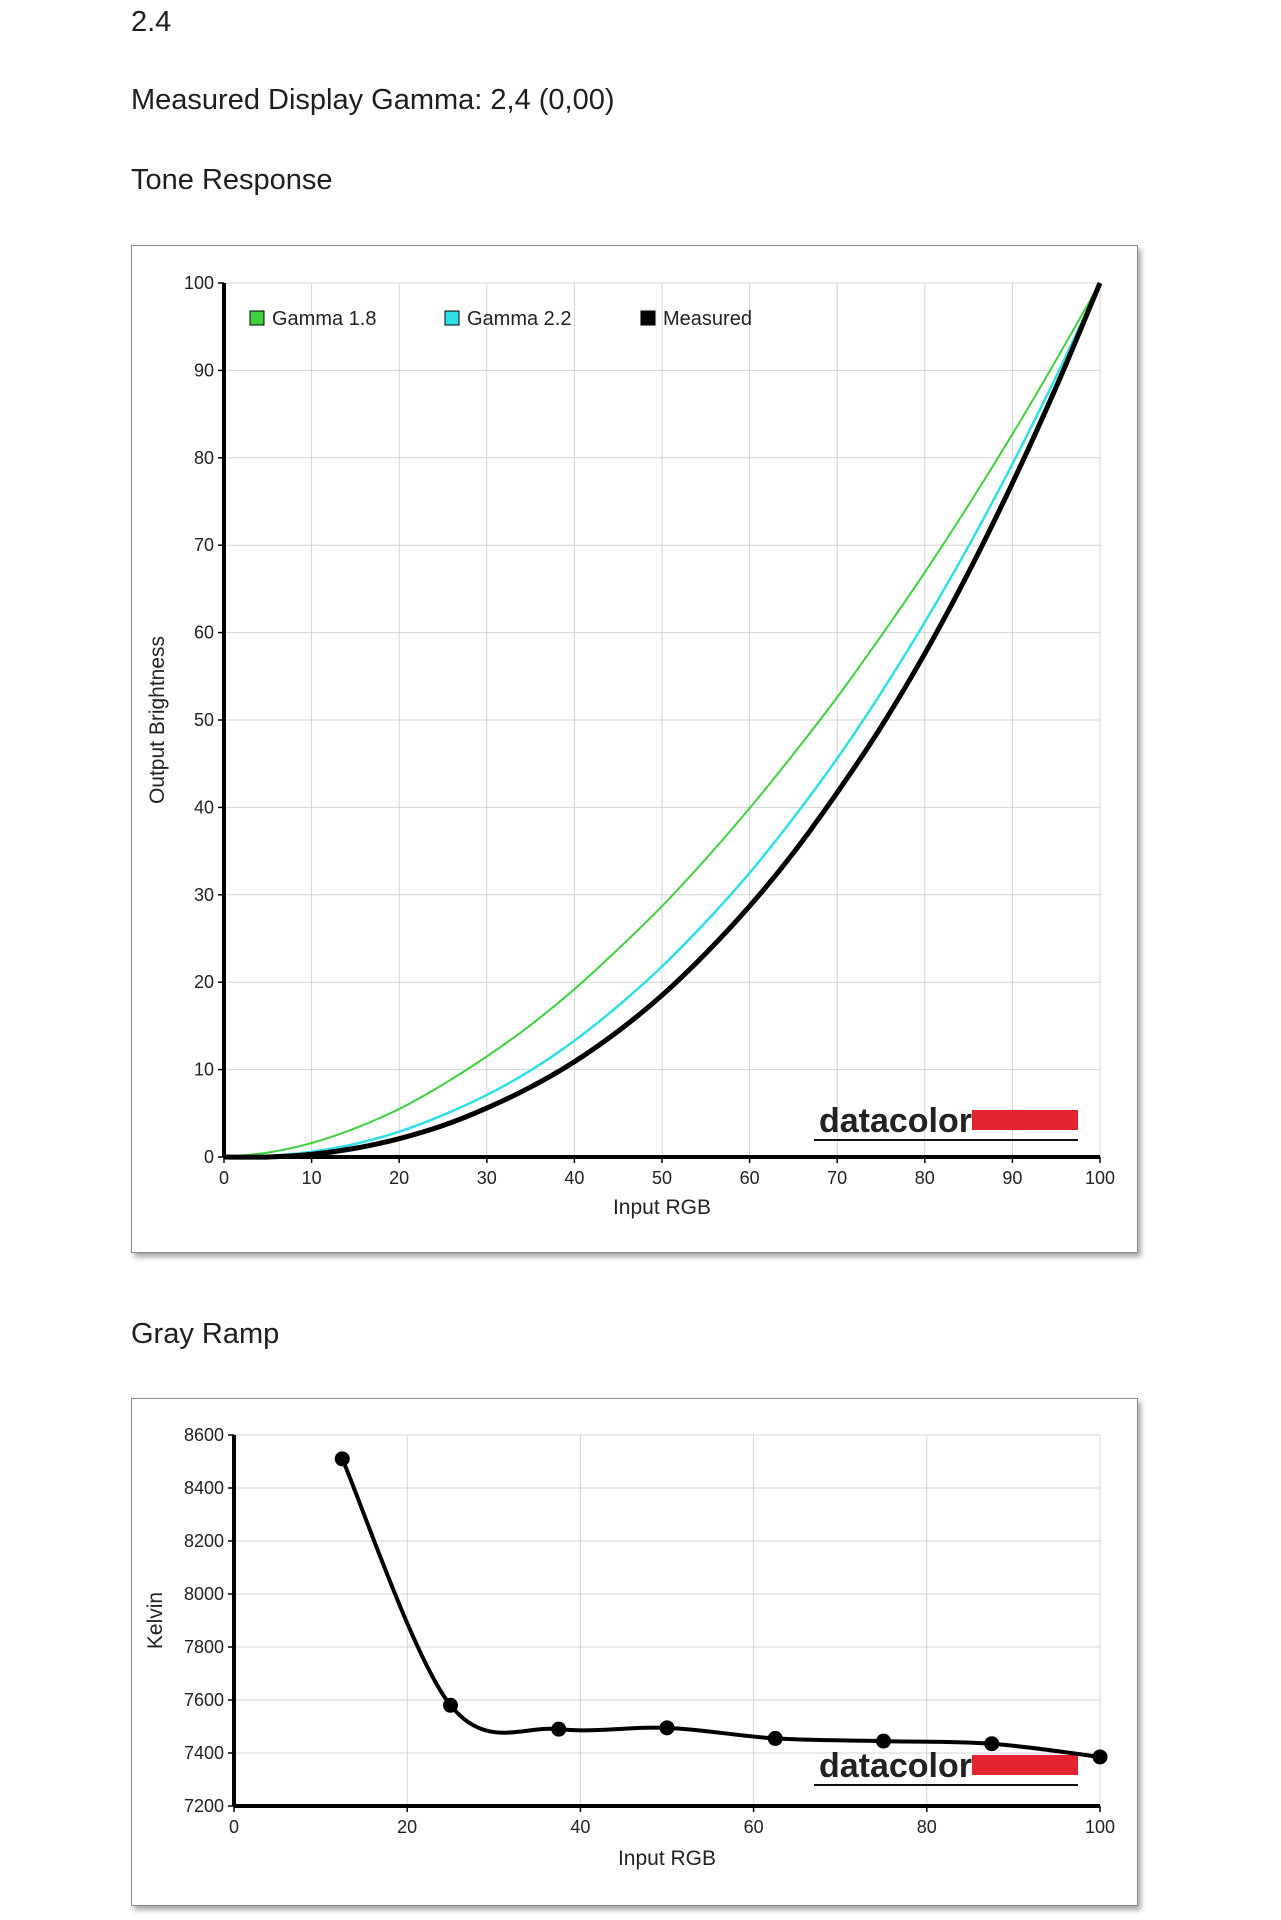 The height and width of the screenshot is (1920, 1281). Describe the element at coordinates (707, 319) in the screenshot. I see `legend-label: Measured` at that location.